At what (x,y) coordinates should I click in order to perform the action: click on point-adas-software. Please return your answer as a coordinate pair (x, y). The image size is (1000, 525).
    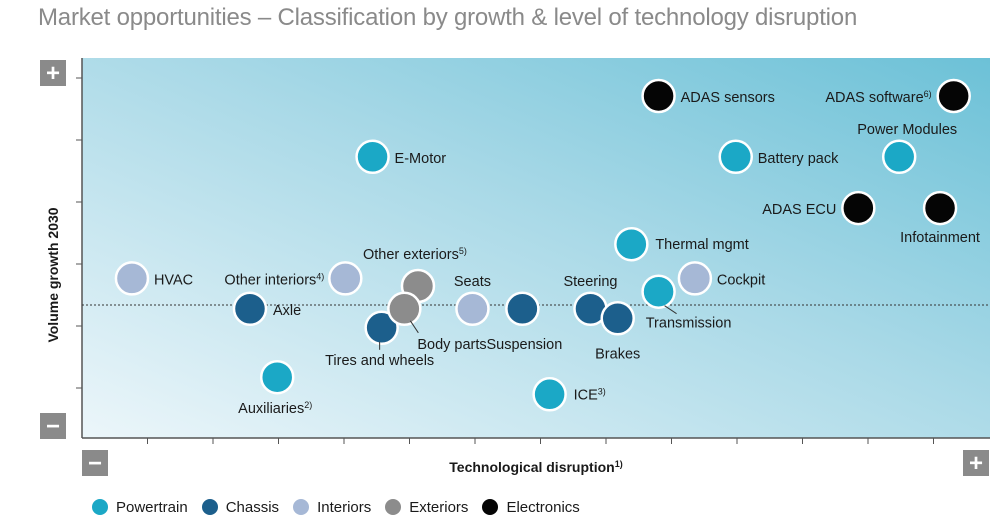
    Looking at the image, I should click on (953, 96).